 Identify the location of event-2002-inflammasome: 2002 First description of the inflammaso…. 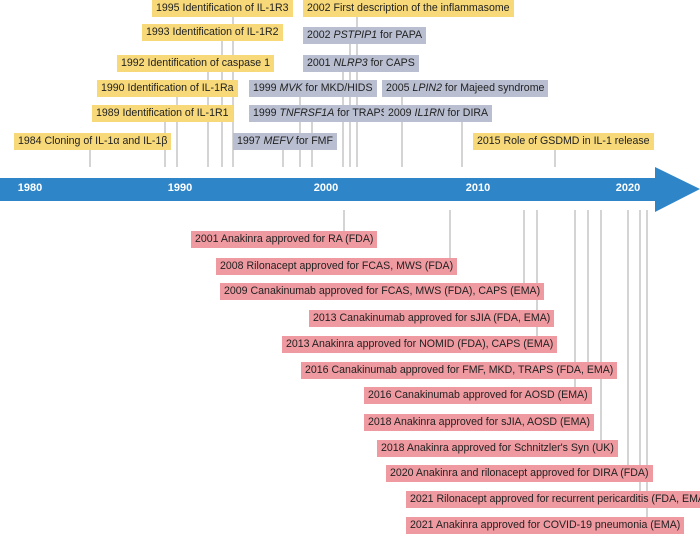
(408, 8).